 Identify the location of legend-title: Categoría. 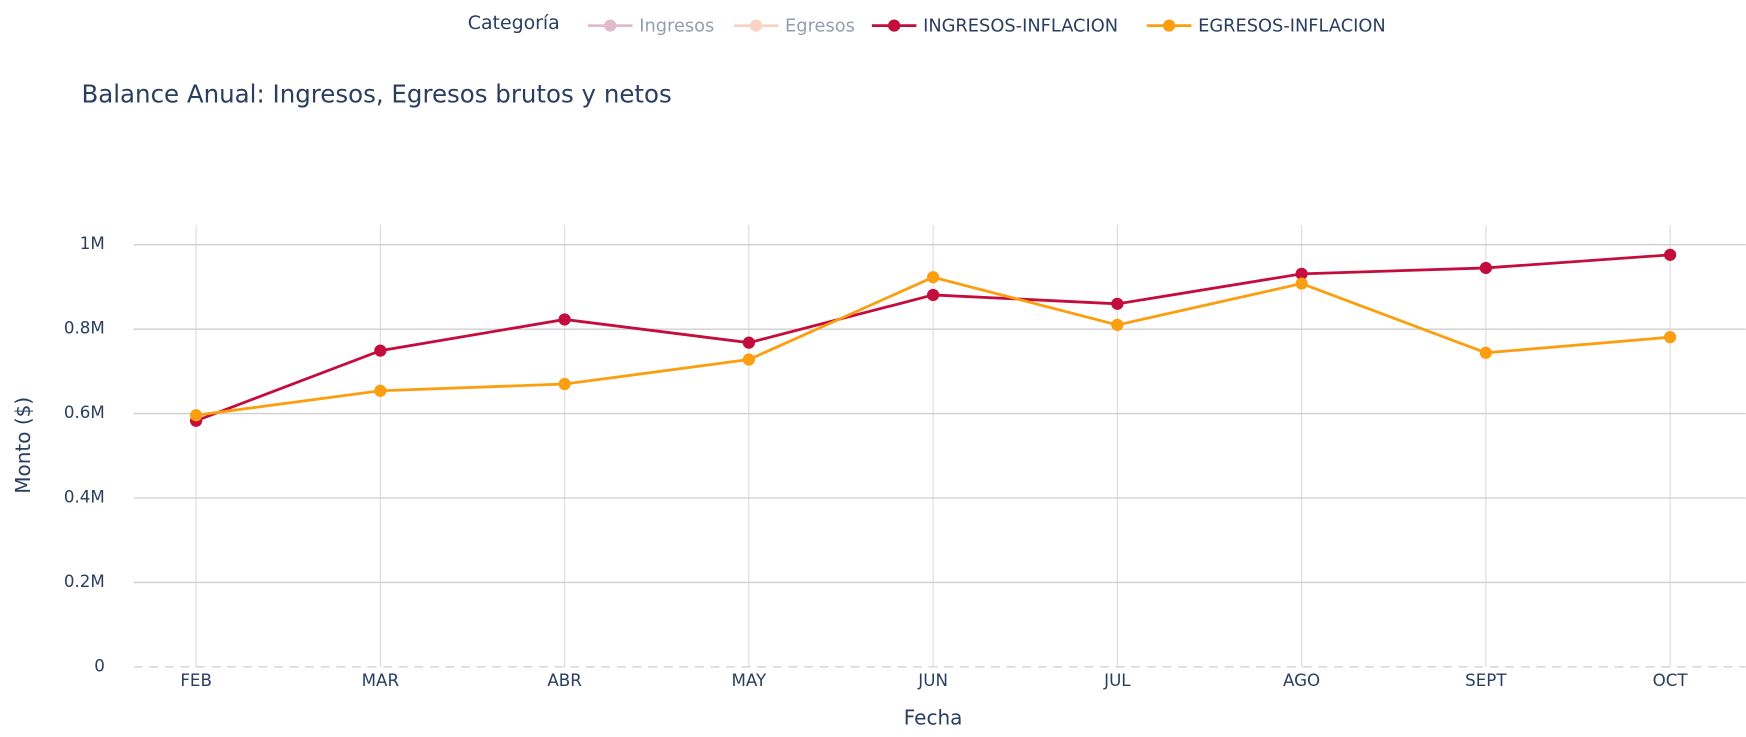
(514, 23).